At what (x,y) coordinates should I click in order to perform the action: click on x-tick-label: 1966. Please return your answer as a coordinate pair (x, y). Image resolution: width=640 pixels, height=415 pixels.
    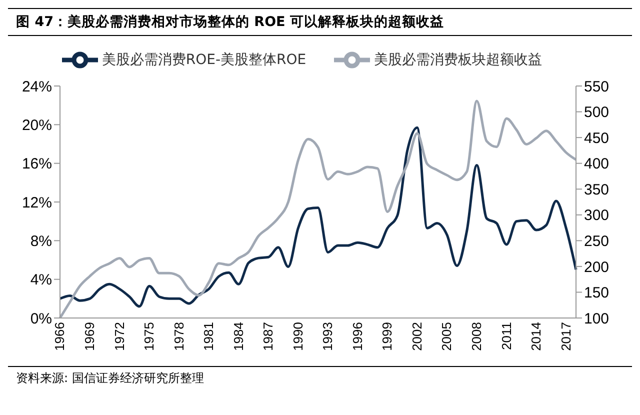
    Looking at the image, I should click on (60, 336).